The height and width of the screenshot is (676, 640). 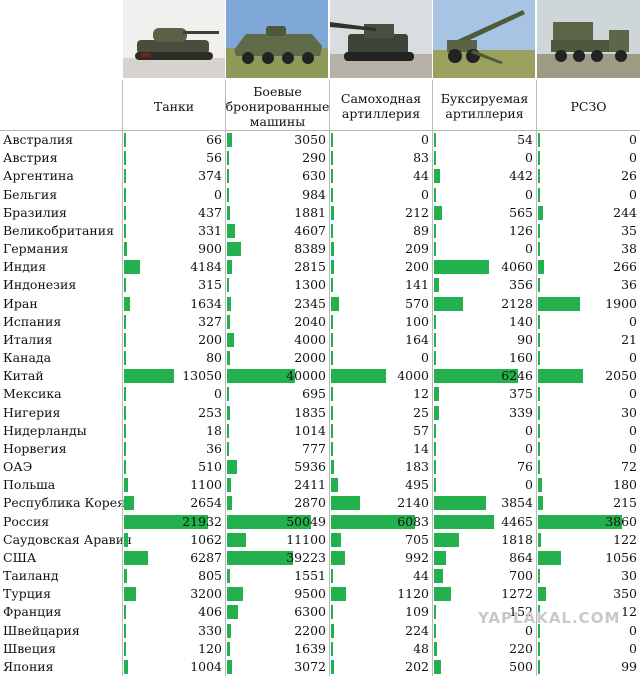 I want to click on cell-mlrs: 266, so click(x=588, y=267).